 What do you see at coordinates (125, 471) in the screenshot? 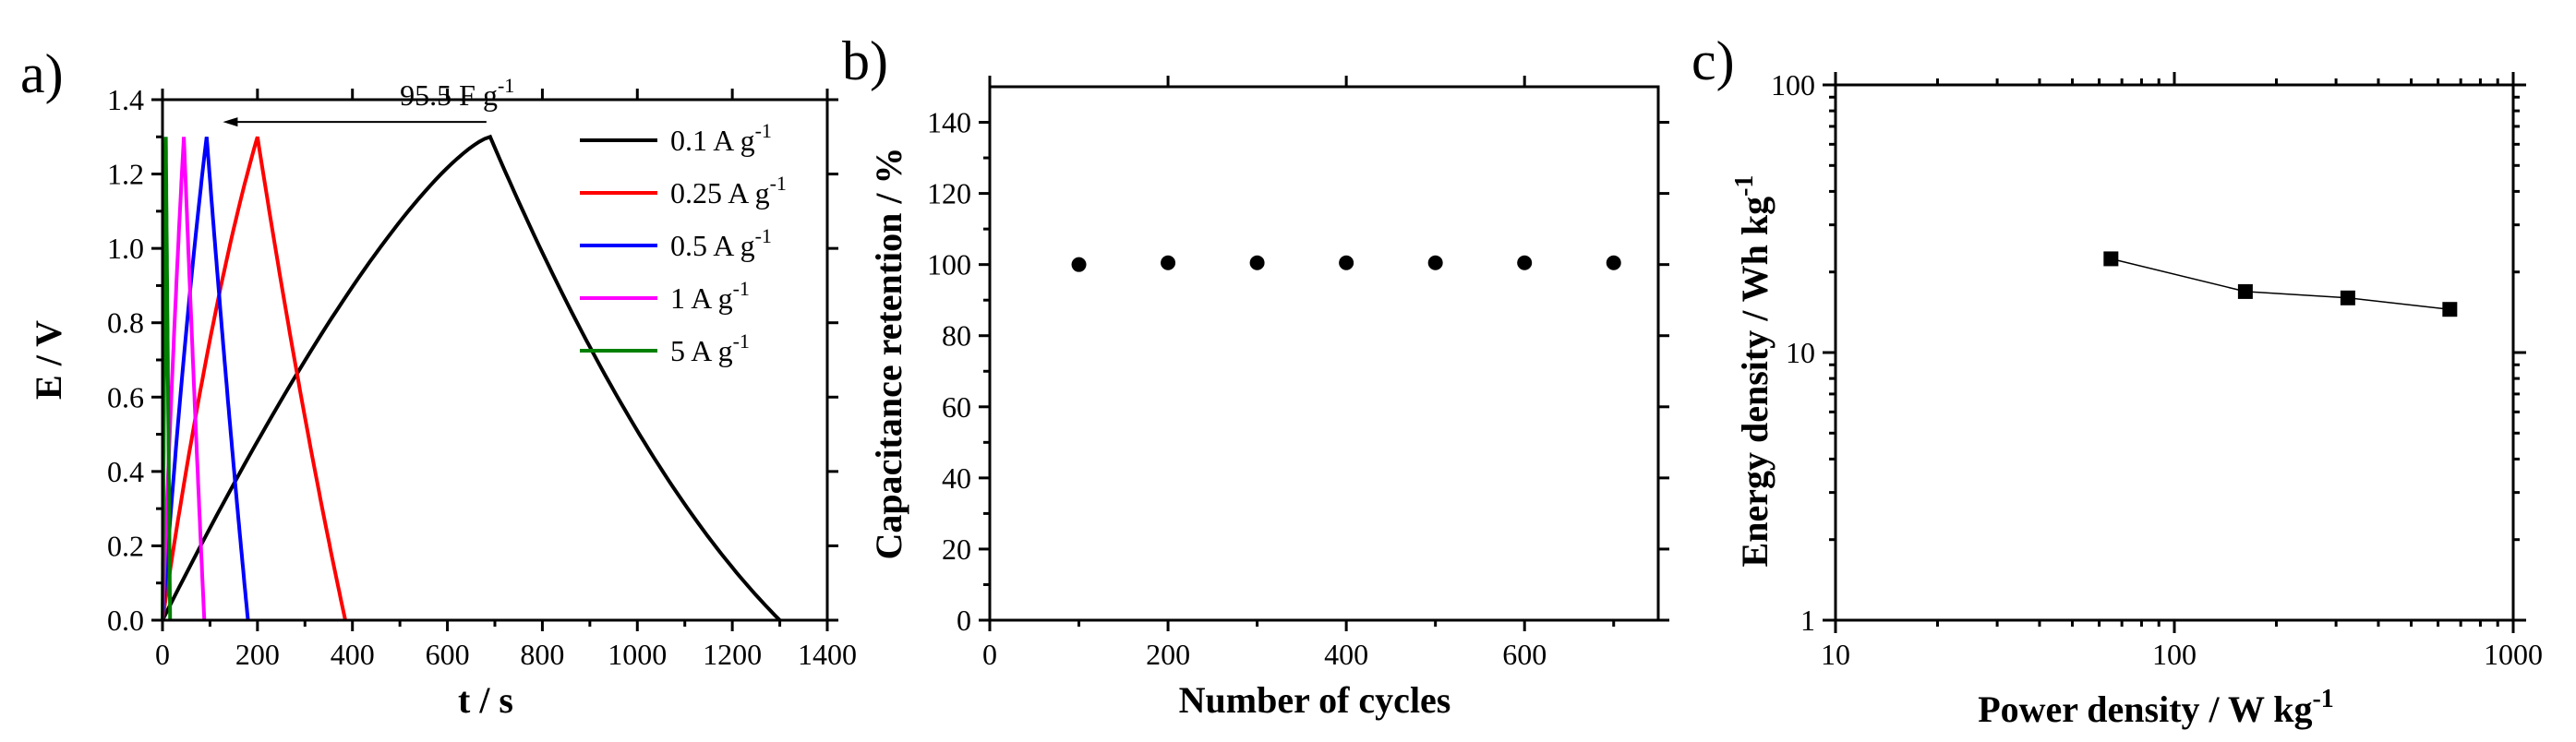
I see `panel-a-y-tick-label: 0.4` at bounding box center [125, 471].